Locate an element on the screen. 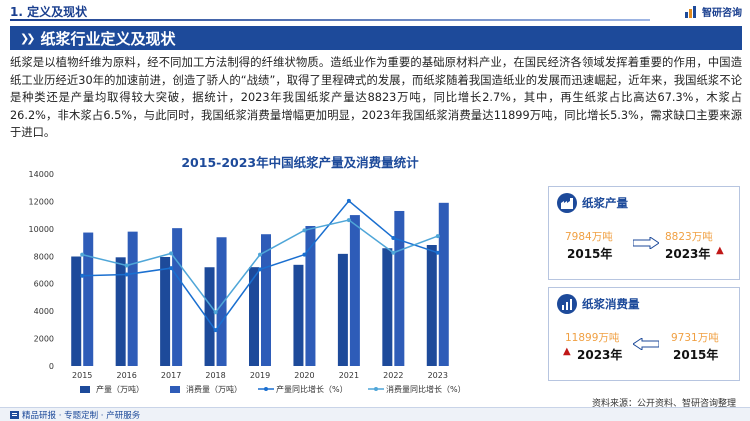 The height and width of the screenshot is (421, 750). consumption-card-label: 纸浆消费量 is located at coordinates (611, 304).